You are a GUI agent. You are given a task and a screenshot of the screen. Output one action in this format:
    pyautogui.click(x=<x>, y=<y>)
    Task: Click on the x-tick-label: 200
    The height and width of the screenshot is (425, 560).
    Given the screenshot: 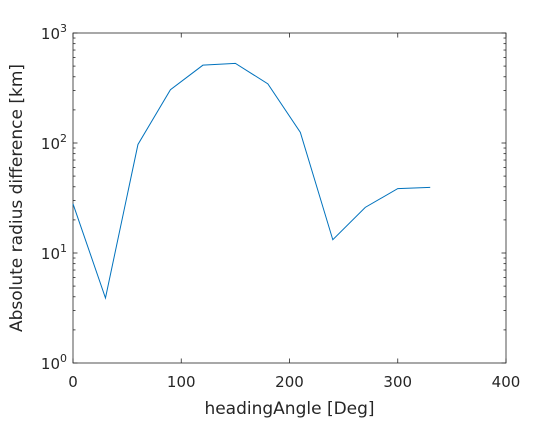 What is the action you would take?
    pyautogui.click(x=289, y=382)
    